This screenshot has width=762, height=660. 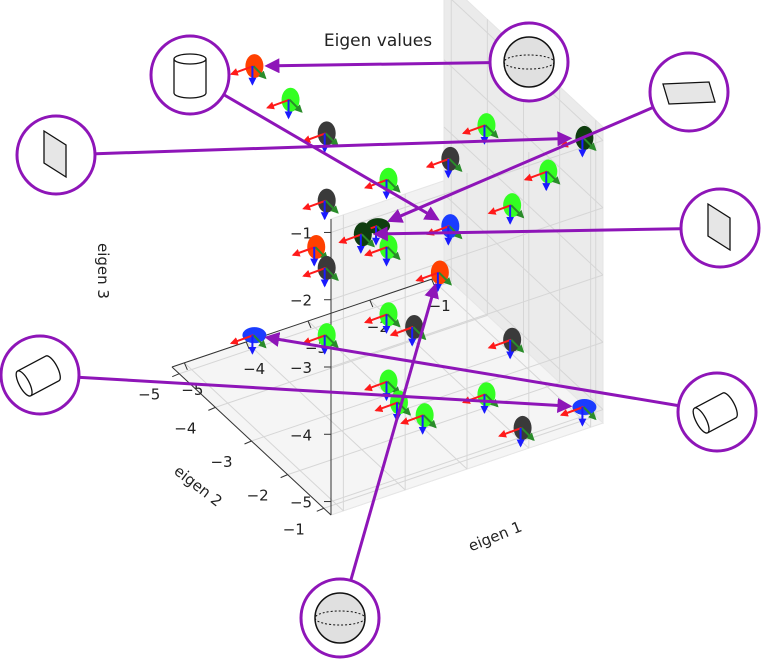 I want to click on y-tick-label: −2, so click(x=258, y=496).